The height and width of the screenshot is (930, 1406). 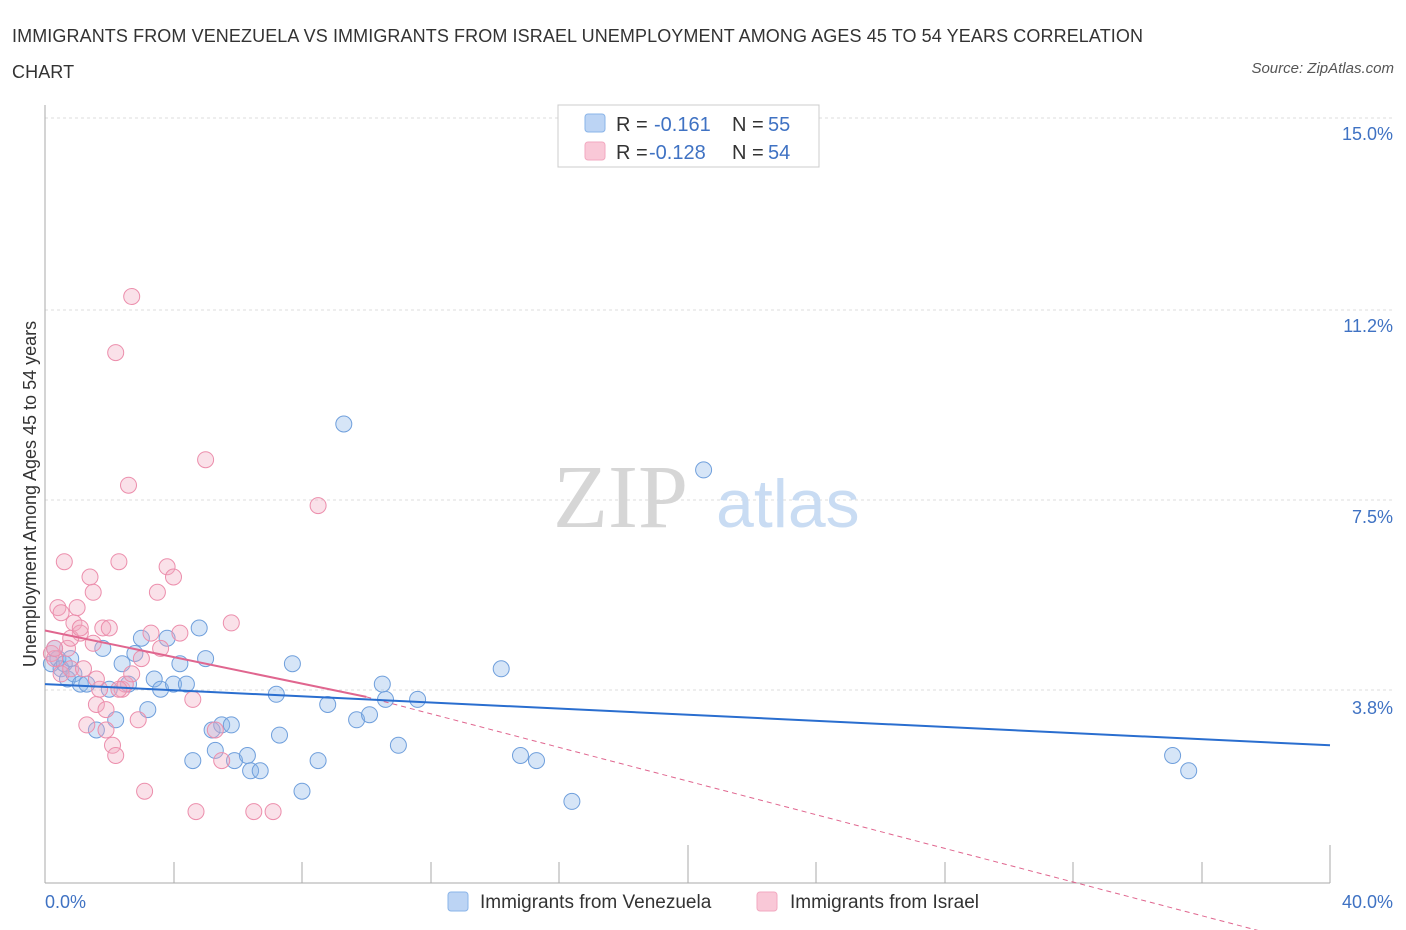 I want to click on source-label: Source: ZipAtlas.com, so click(x=1322, y=68).